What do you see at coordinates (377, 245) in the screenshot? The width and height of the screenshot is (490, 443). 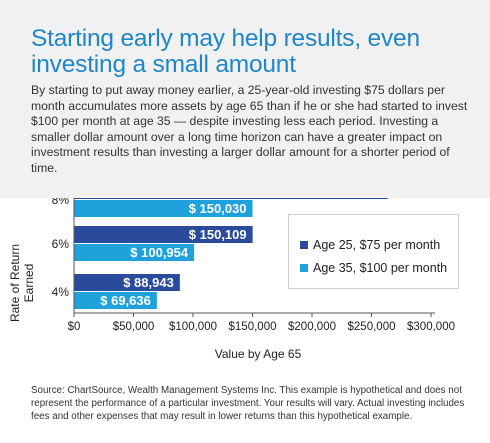 I see `legend-label: Age 25, $75 per month` at bounding box center [377, 245].